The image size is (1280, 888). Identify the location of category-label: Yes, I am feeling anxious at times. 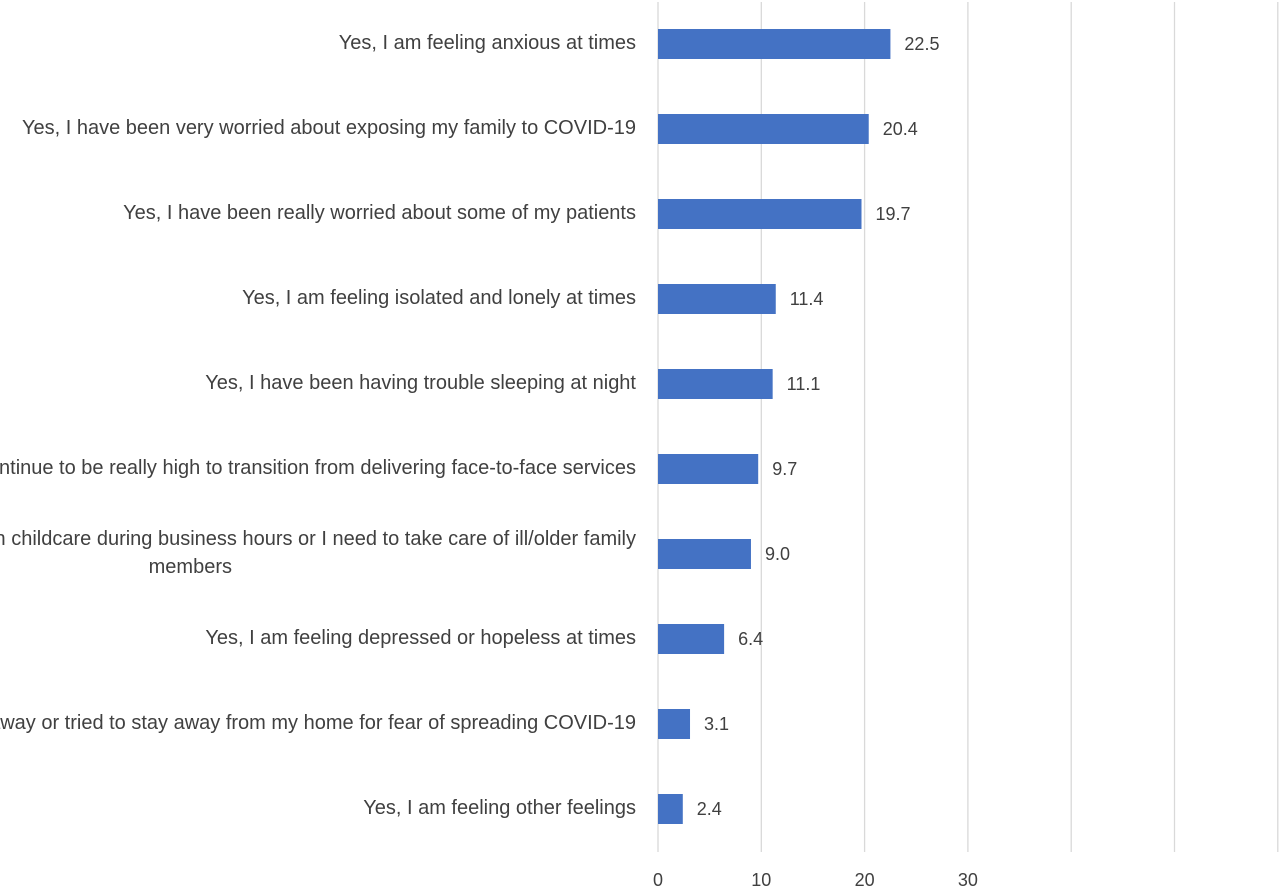
(487, 43).